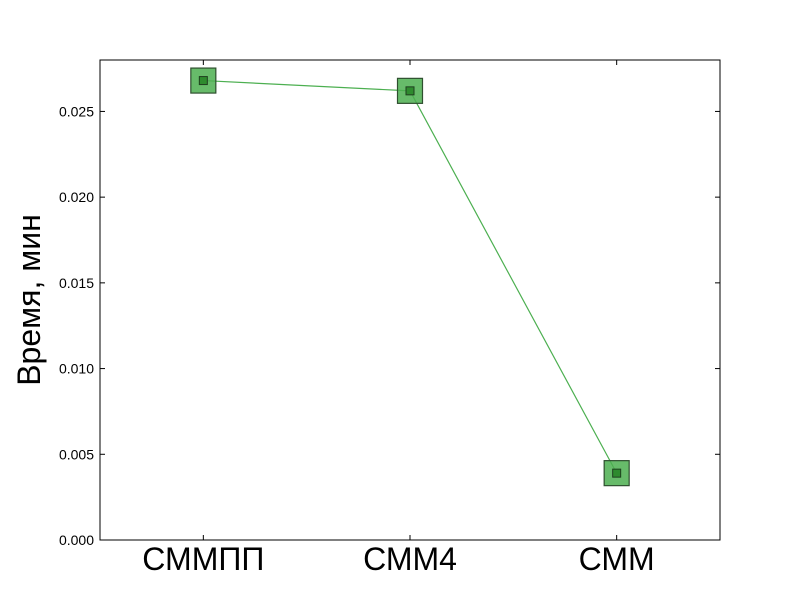 The height and width of the screenshot is (600, 800). I want to click on y-tick-label: 0.000, so click(76, 540).